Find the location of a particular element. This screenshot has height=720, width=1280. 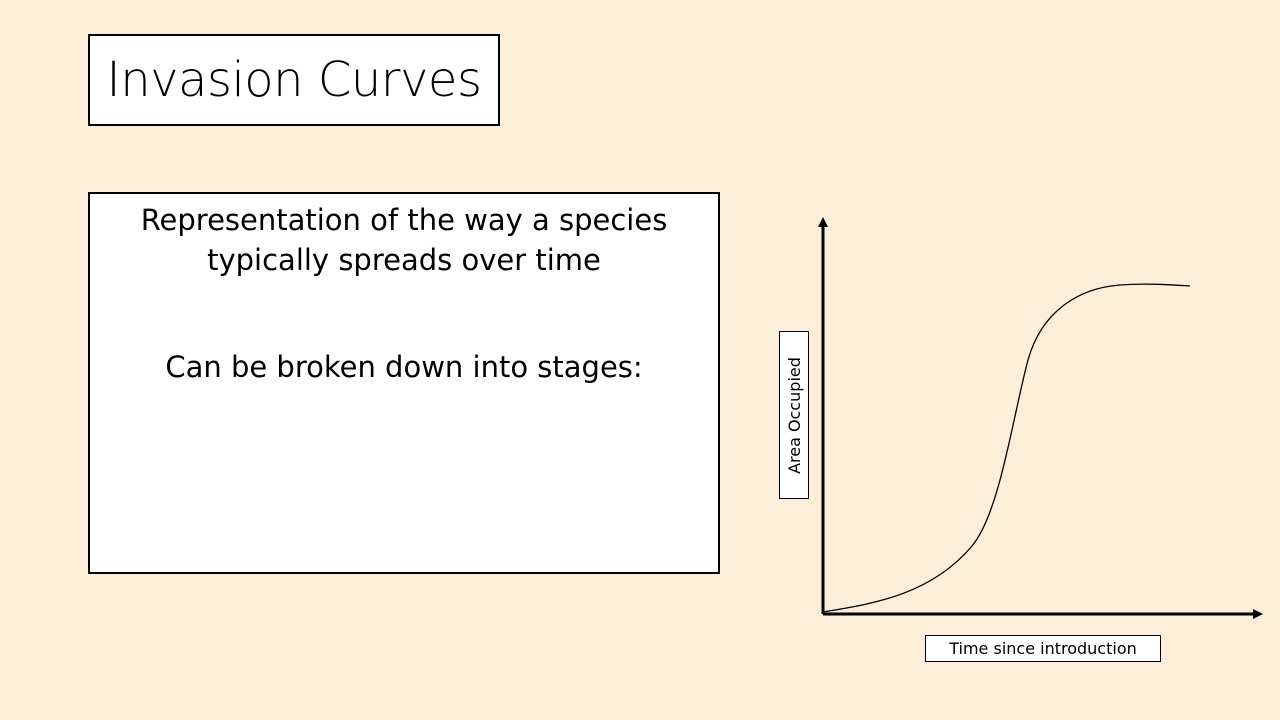

content-line-1: Representation of the way a species is located at coordinates (404, 220).